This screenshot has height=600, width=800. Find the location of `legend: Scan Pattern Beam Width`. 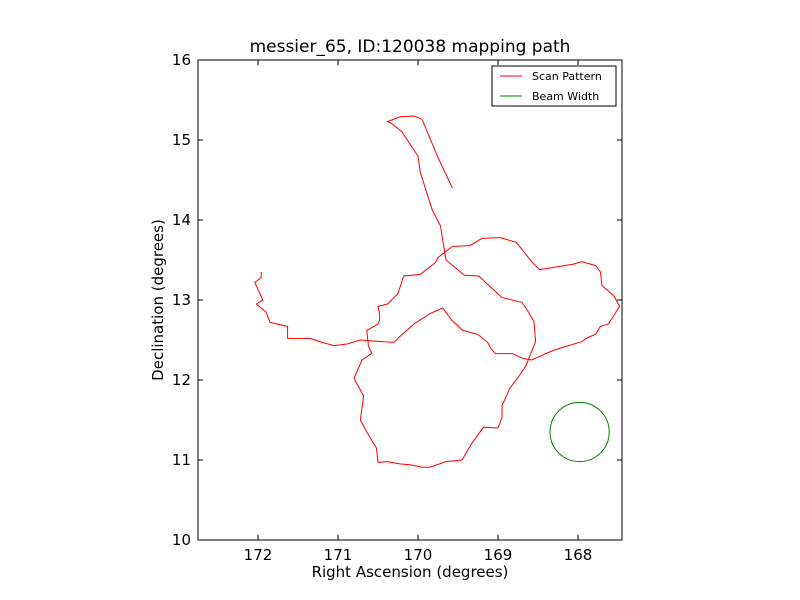

legend: Scan Pattern Beam Width is located at coordinates (554, 86).